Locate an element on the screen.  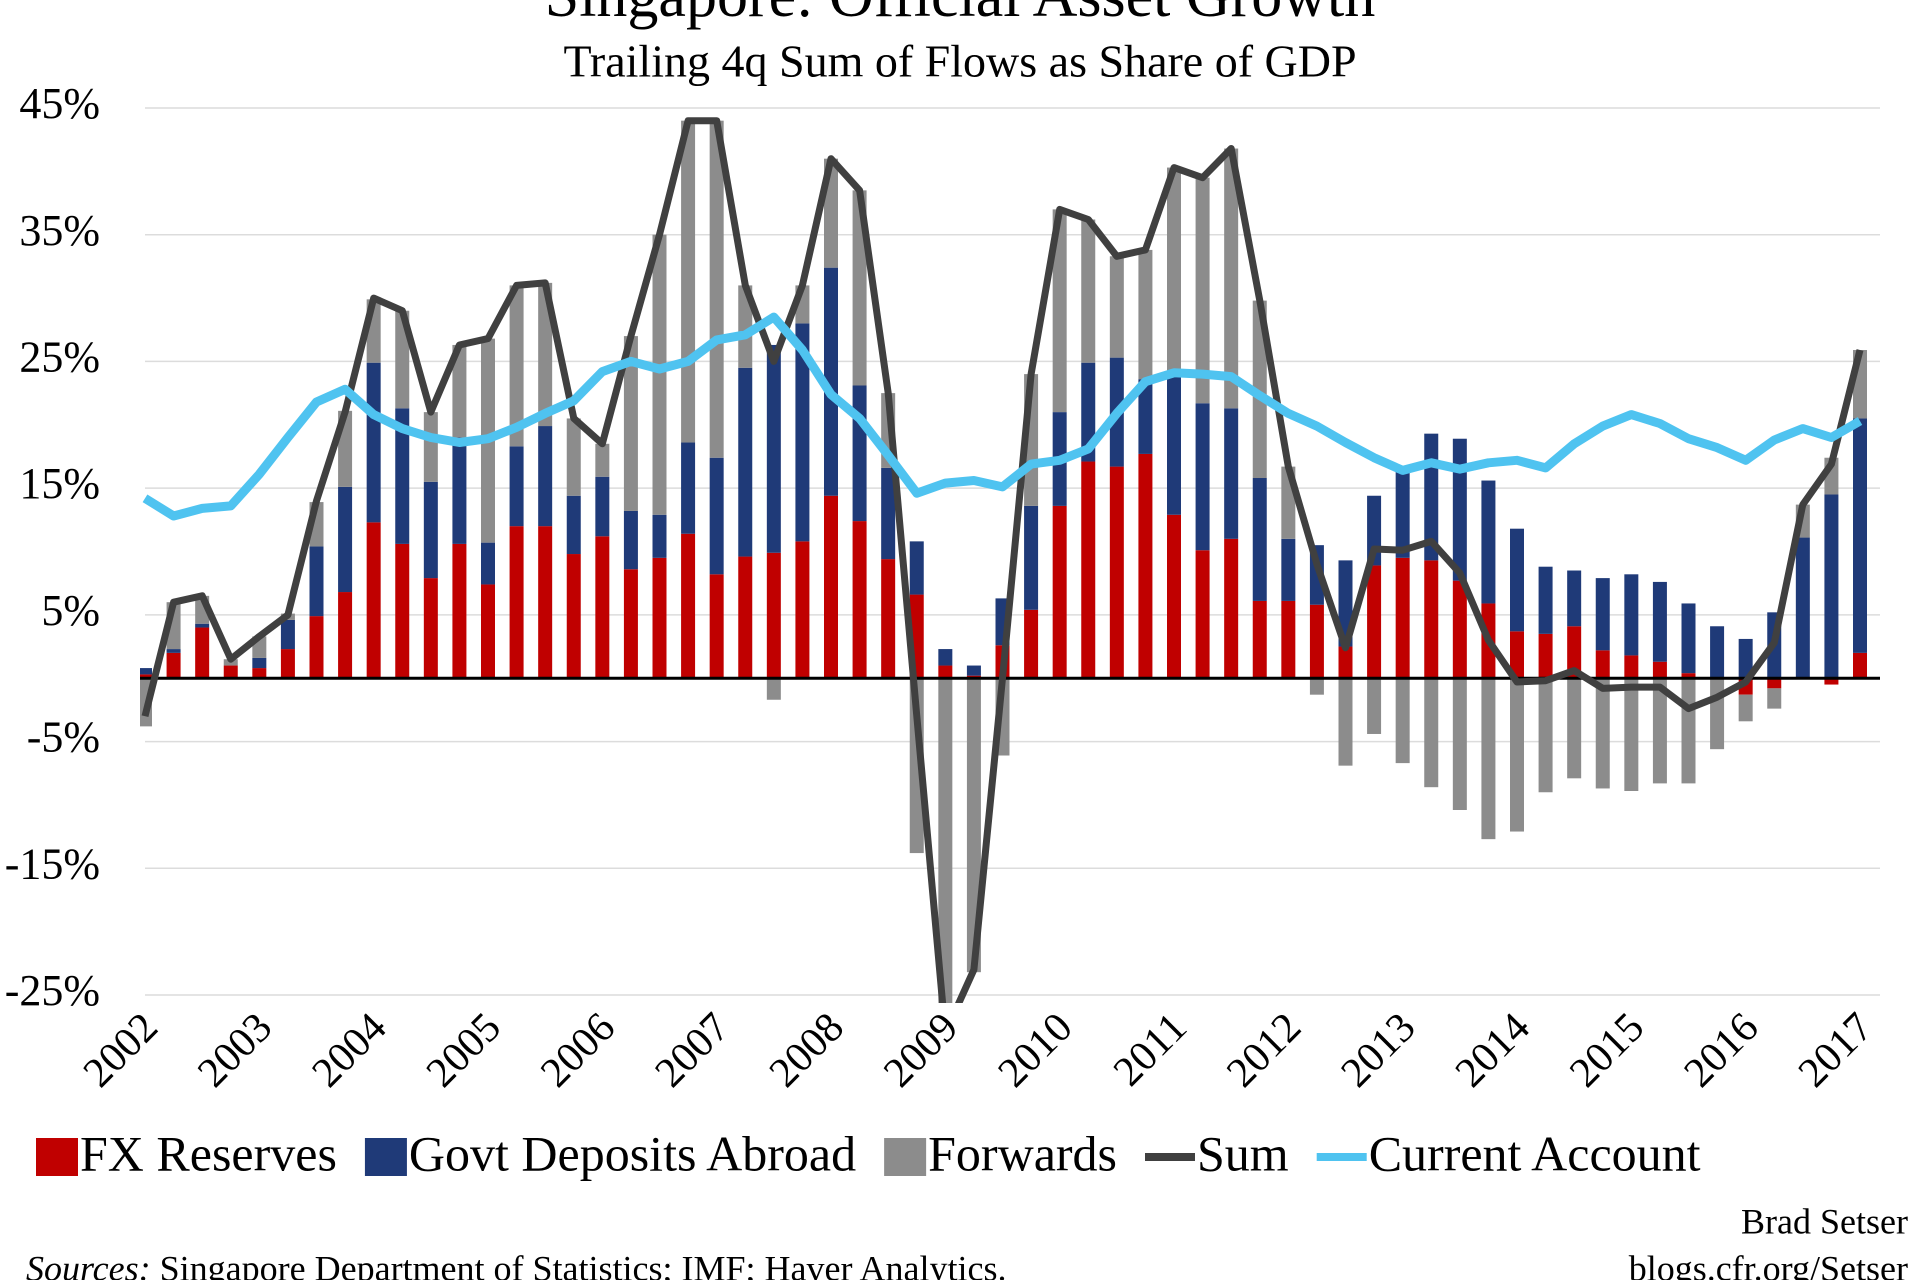
x-tick-label: 2008 is located at coordinates (807, 1050).